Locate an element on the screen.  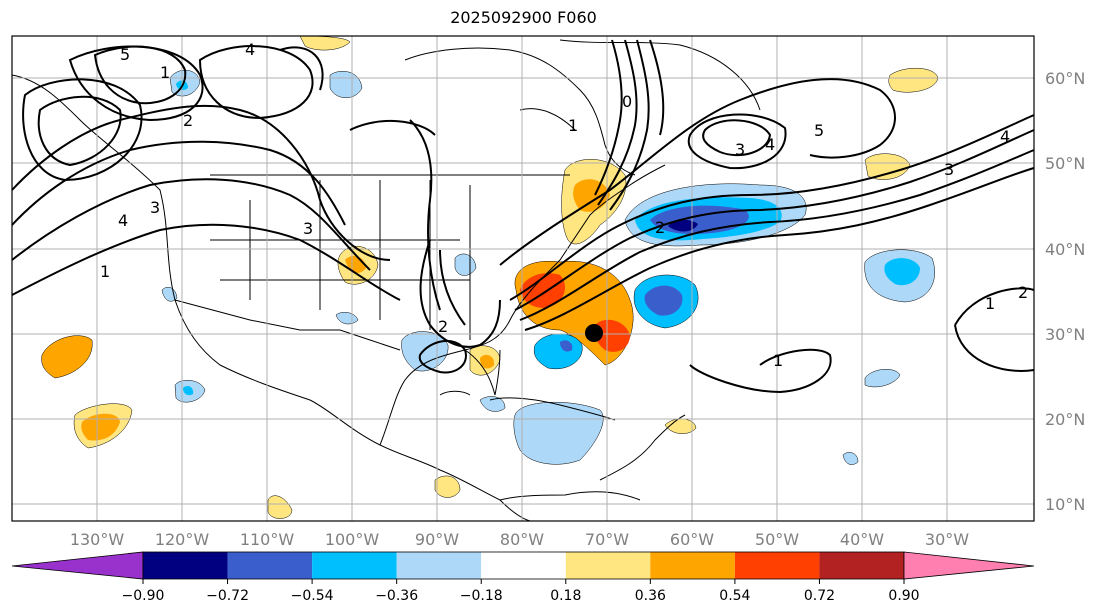
colorbar-tick-label: 0.72 is located at coordinates (819, 596).